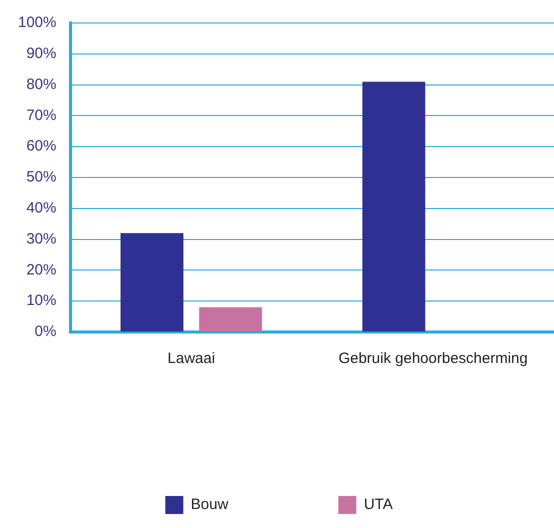  What do you see at coordinates (378, 505) in the screenshot?
I see `legend-label: UTA` at bounding box center [378, 505].